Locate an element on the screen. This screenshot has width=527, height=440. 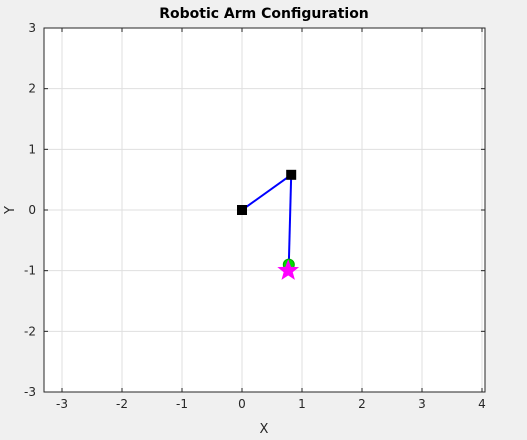
x-tick-label: 2 is located at coordinates (362, 404).